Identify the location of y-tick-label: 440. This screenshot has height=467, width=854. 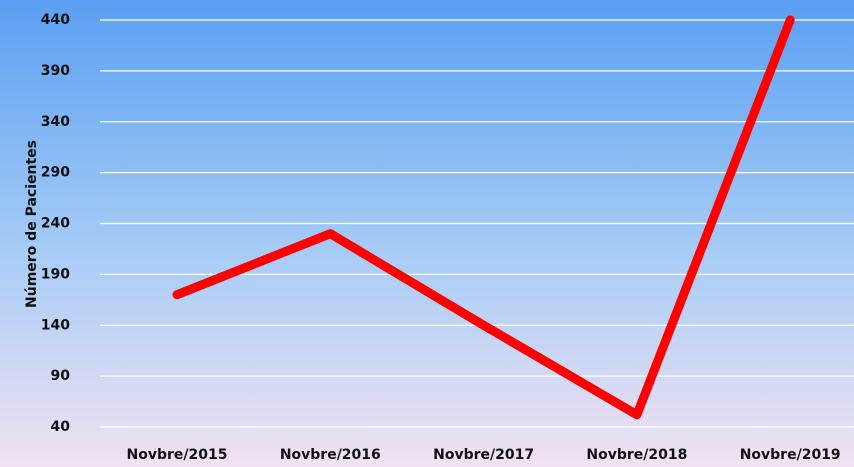
(55, 20).